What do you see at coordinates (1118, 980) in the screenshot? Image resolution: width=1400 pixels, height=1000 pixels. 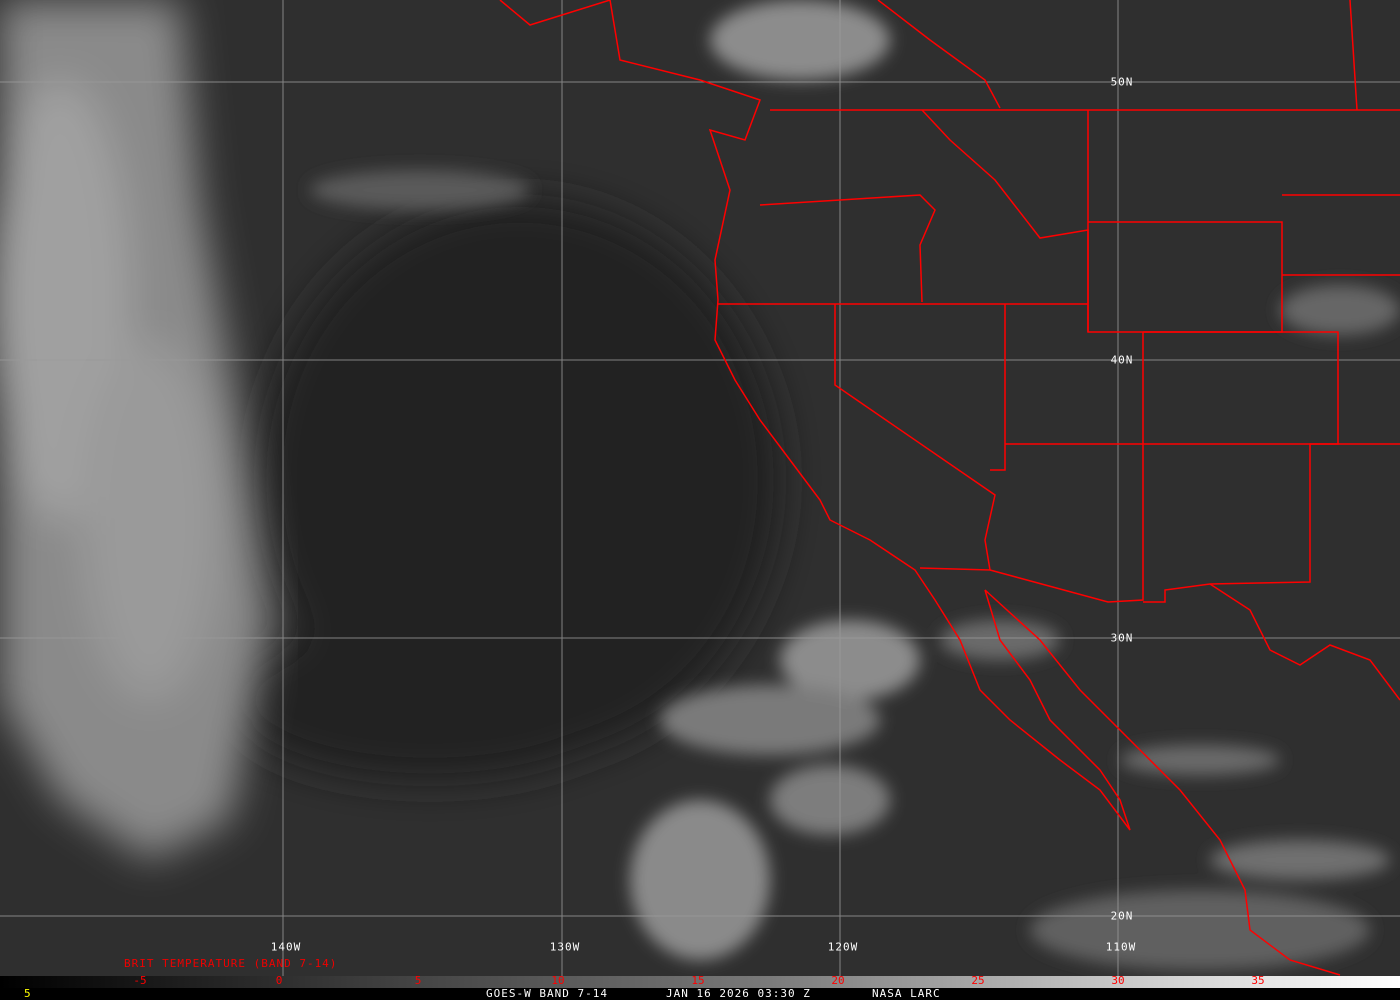 I see `colorbar-tick: 30` at bounding box center [1118, 980].